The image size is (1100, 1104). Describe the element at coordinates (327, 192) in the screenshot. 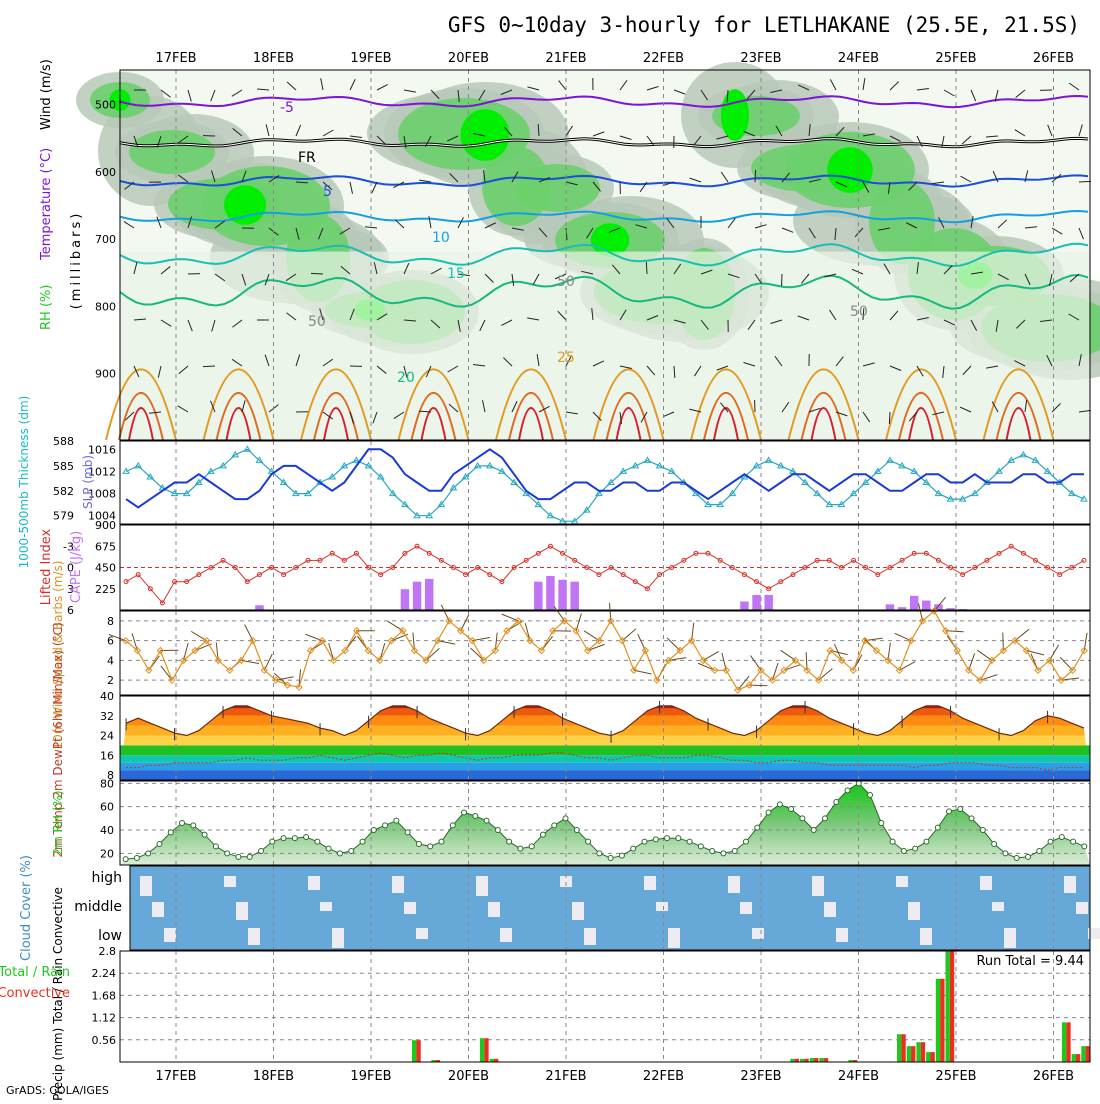

I see `isotherm-label: 5` at that location.